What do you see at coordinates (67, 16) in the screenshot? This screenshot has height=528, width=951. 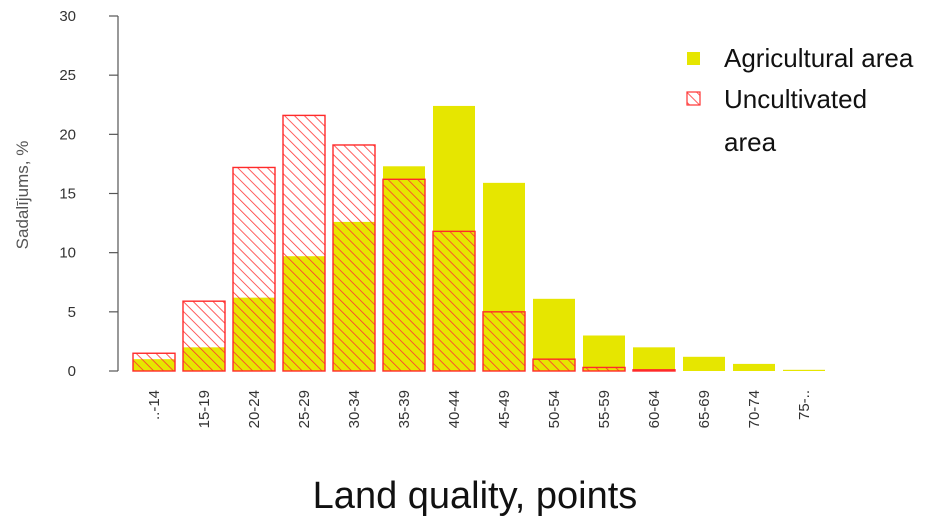 I see `y-tick-label: 30` at bounding box center [67, 16].